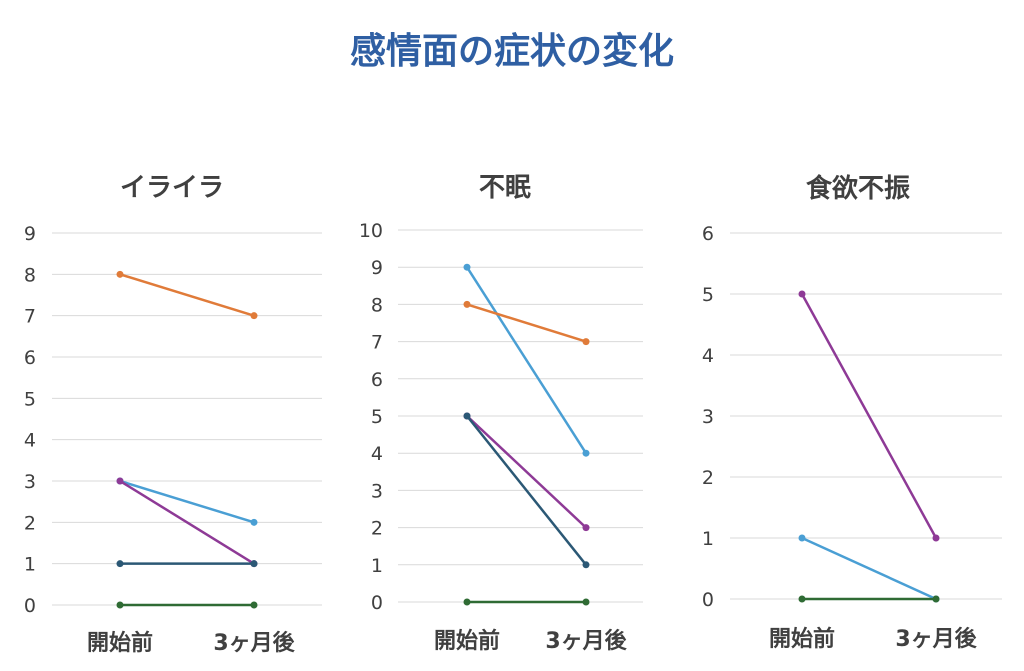 This screenshot has width=1024, height=671. What do you see at coordinates (505, 188) in the screenshot?
I see `chart-title: 不眠` at bounding box center [505, 188].